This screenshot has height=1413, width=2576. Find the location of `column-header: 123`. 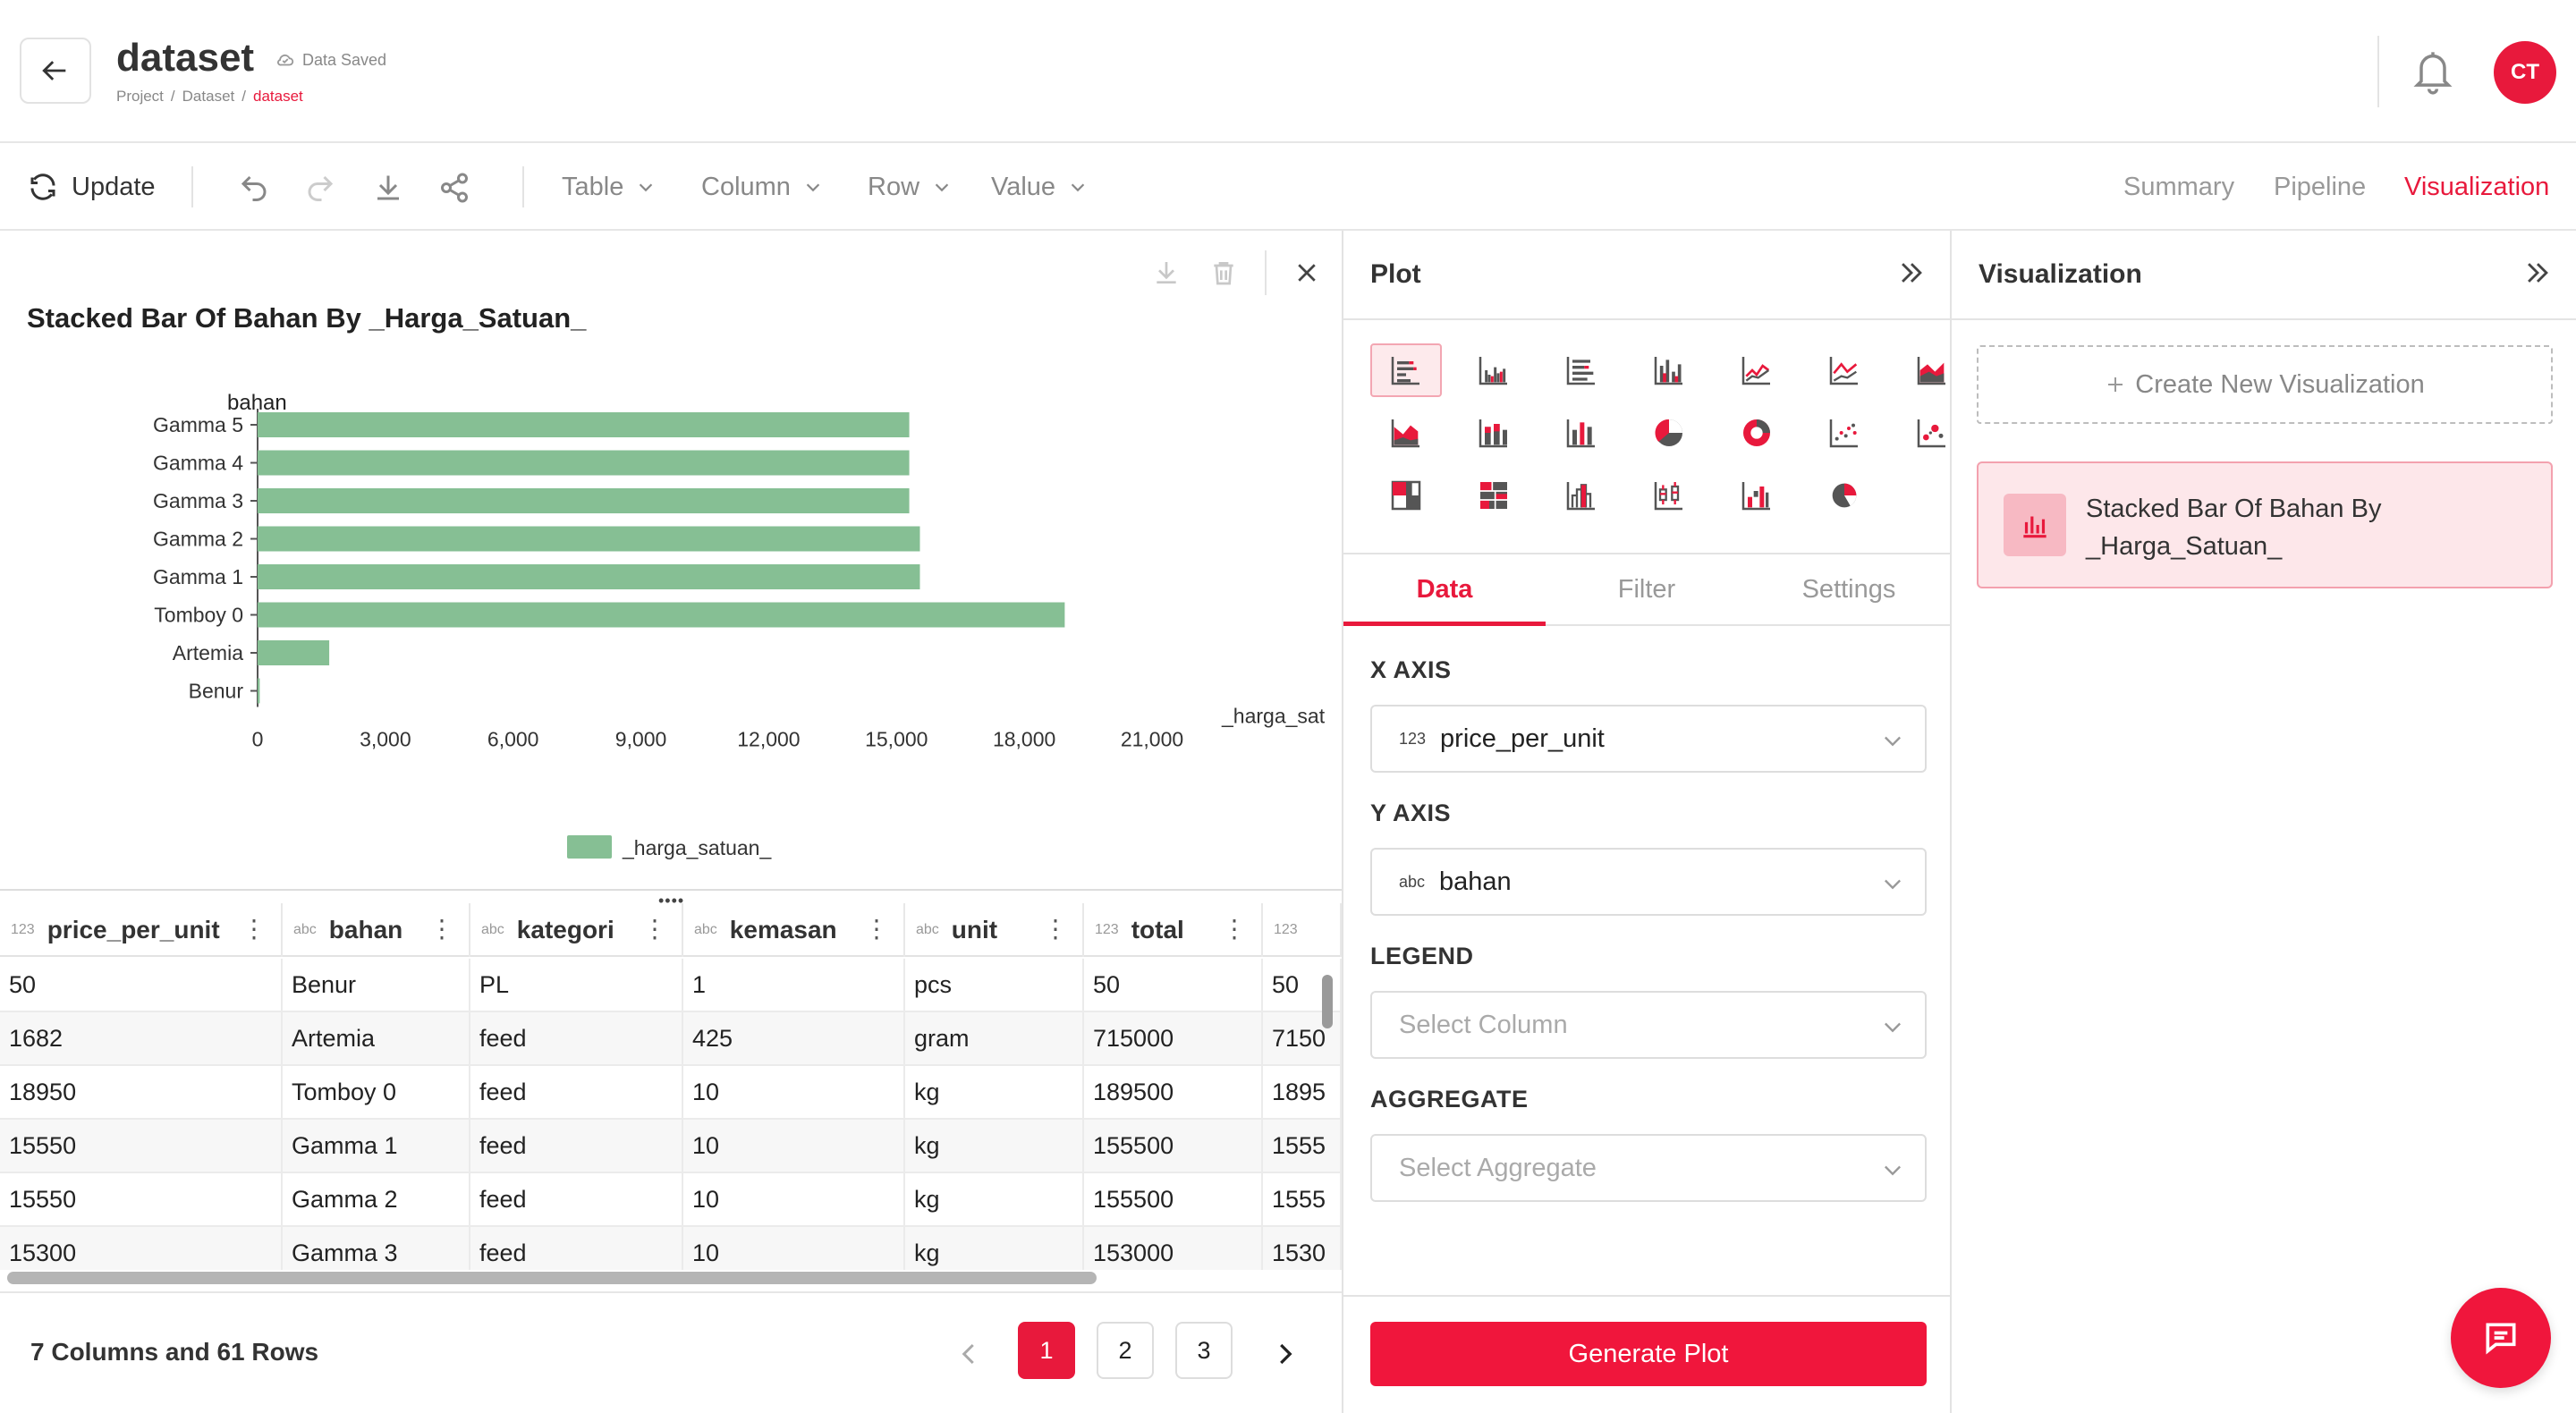

column-header: 123 is located at coordinates (1302, 930).